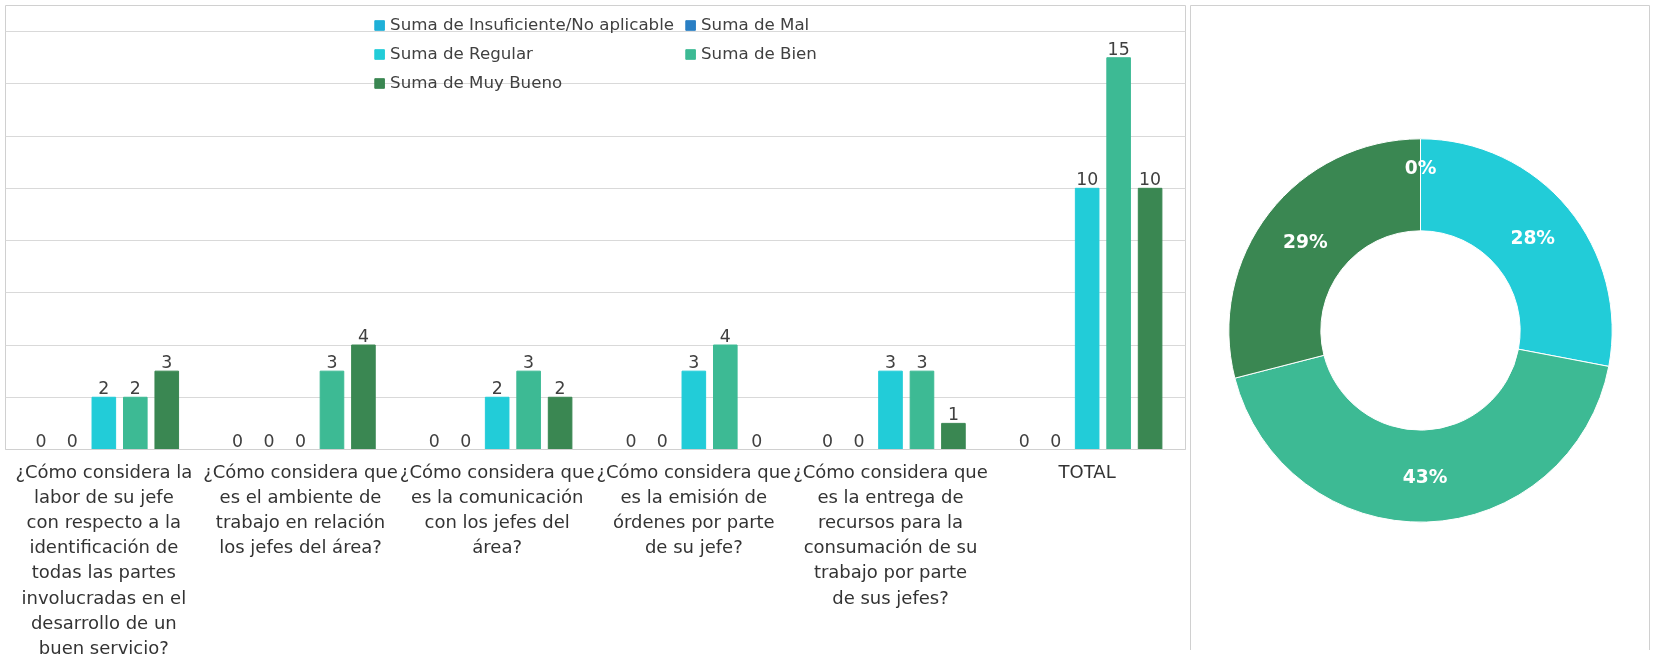  Describe the element at coordinates (1425, 476) in the screenshot. I see `data-label: 43%` at that location.